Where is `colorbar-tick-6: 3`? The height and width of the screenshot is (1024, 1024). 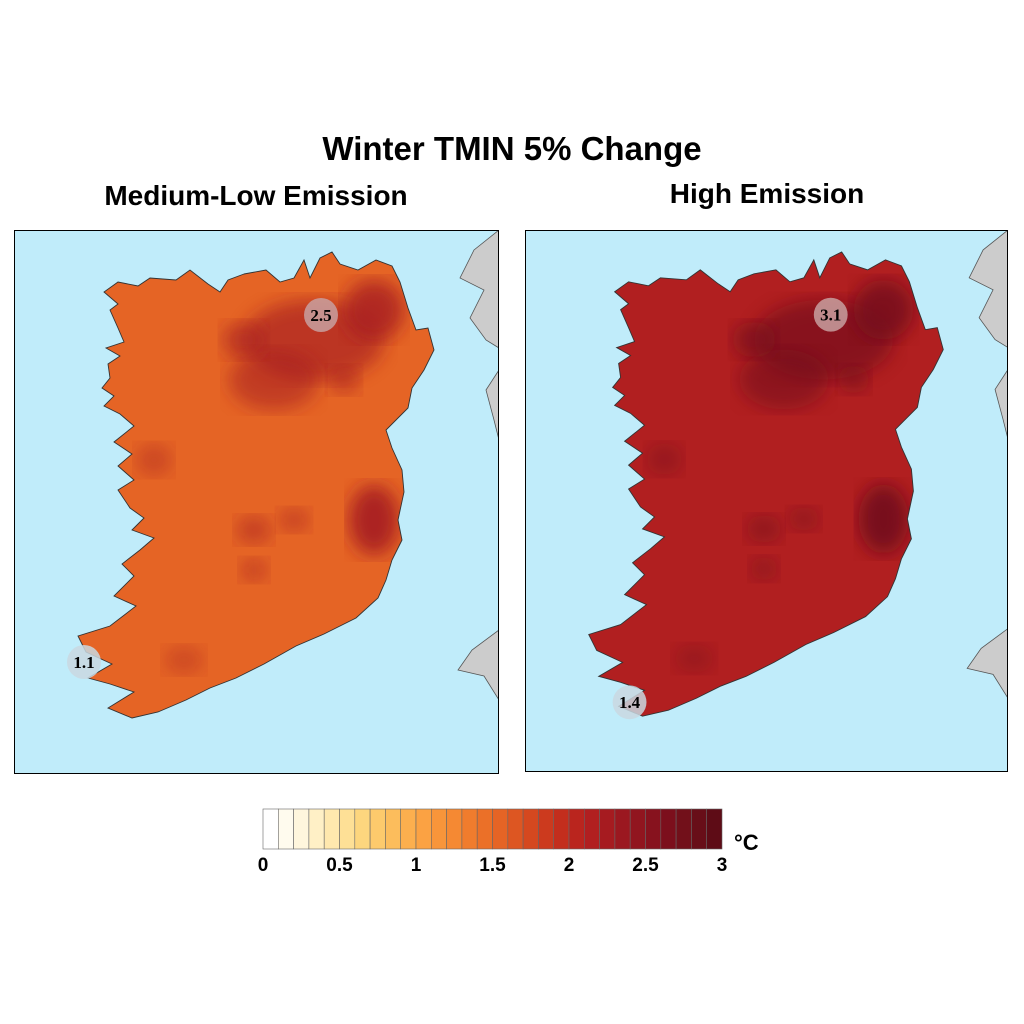 colorbar-tick-6: 3 is located at coordinates (722, 865).